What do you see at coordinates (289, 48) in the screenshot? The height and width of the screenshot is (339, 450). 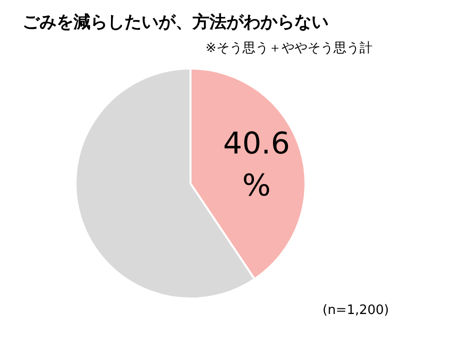 I see `chart-subtitle: ※そう思う＋ややそう思う計` at bounding box center [289, 48].